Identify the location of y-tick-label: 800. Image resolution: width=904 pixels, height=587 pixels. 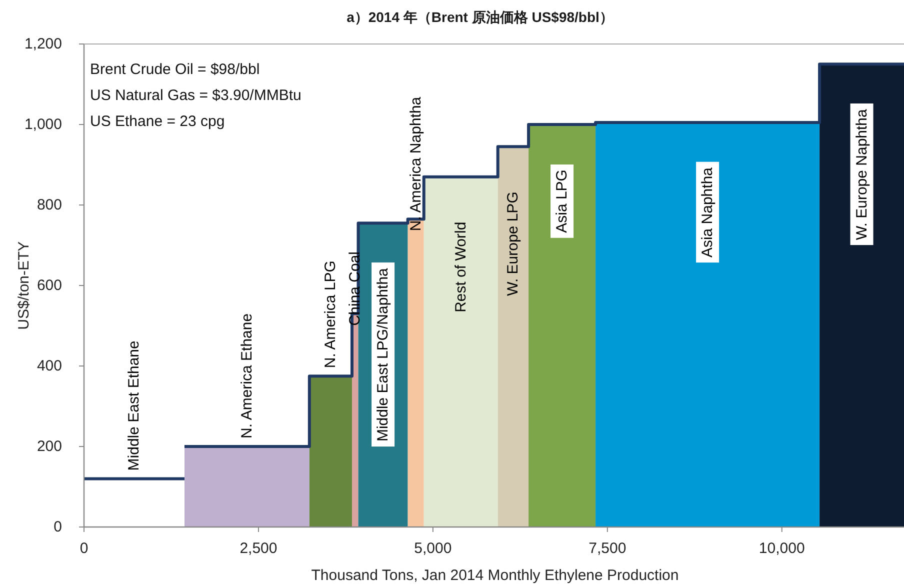
(49, 205).